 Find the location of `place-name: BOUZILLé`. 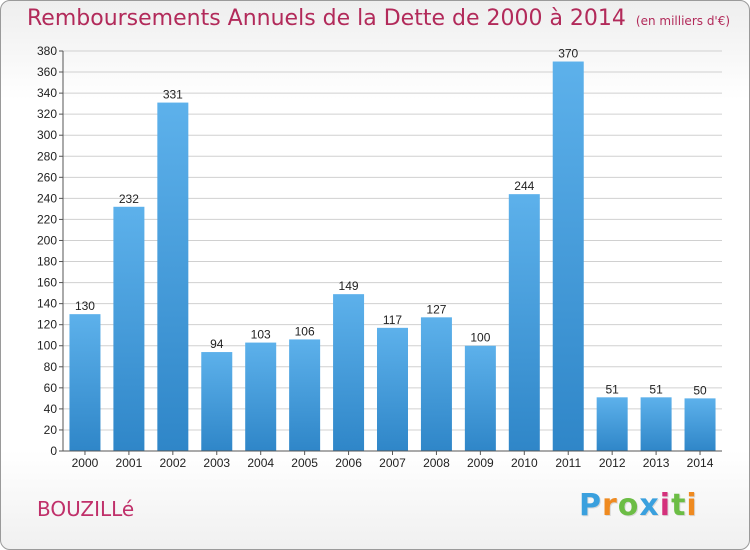

place-name: BOUZILLé is located at coordinates (86, 509).